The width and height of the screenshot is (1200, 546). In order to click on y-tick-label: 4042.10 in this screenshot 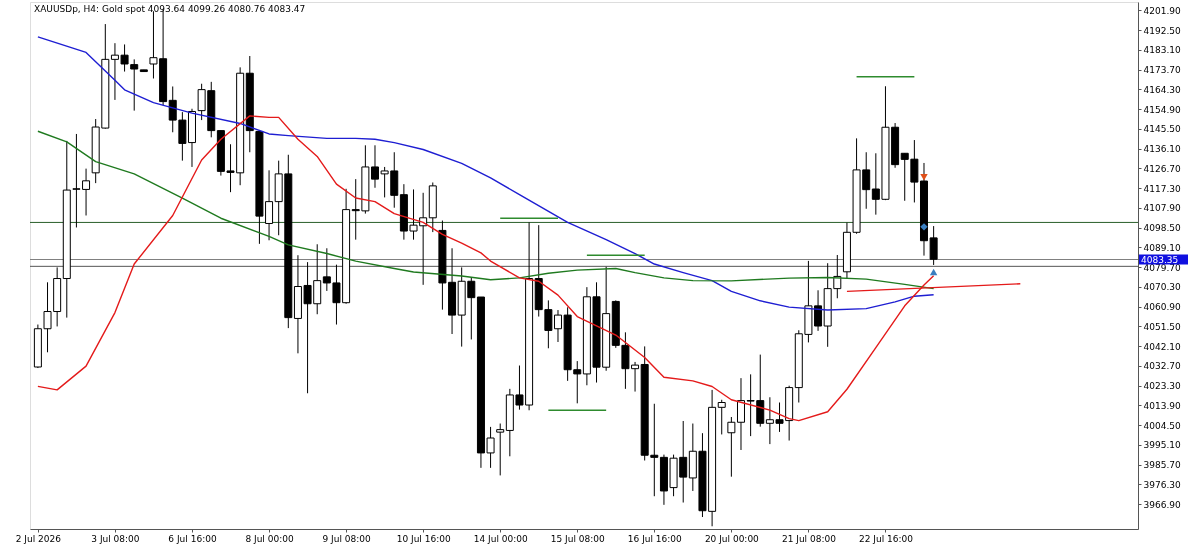, I will do `click(1162, 346)`.